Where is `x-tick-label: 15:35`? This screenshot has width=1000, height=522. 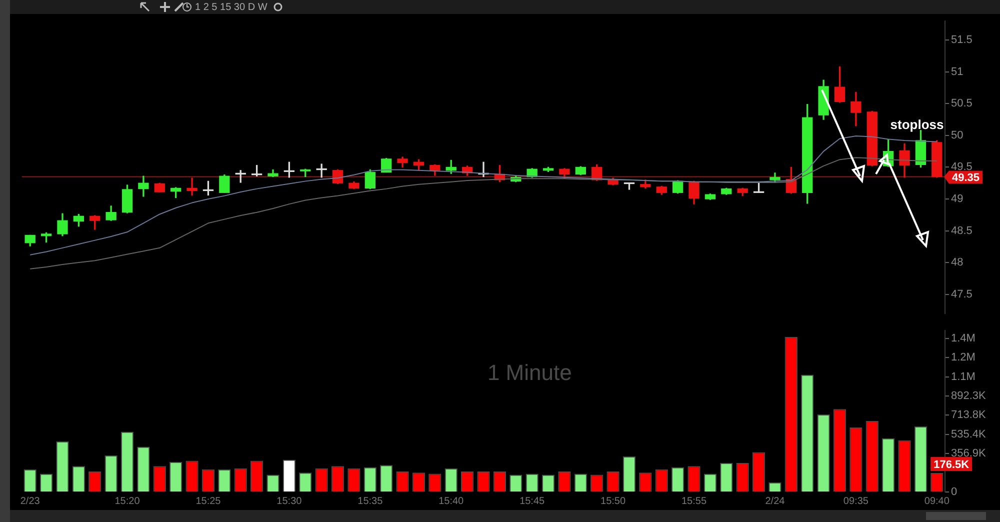 x-tick-label: 15:35 is located at coordinates (371, 501).